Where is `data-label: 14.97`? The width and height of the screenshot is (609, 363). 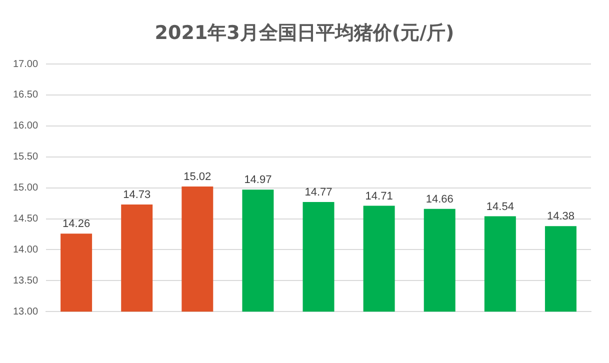
data-label: 14.97 is located at coordinates (258, 180).